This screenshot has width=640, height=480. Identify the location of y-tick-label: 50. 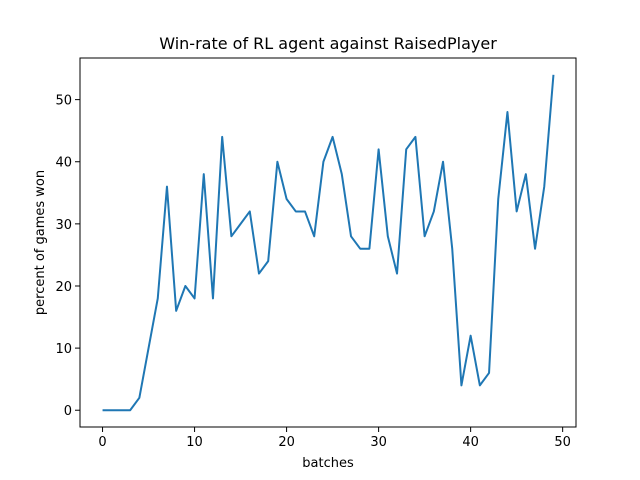
(63, 101).